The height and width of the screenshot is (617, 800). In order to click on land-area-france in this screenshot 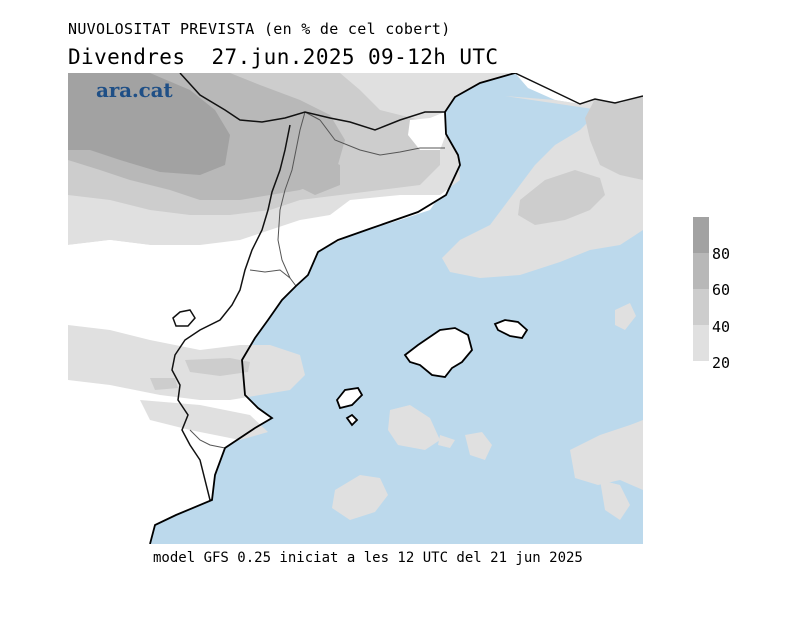, I will do `click(579, 88)`.